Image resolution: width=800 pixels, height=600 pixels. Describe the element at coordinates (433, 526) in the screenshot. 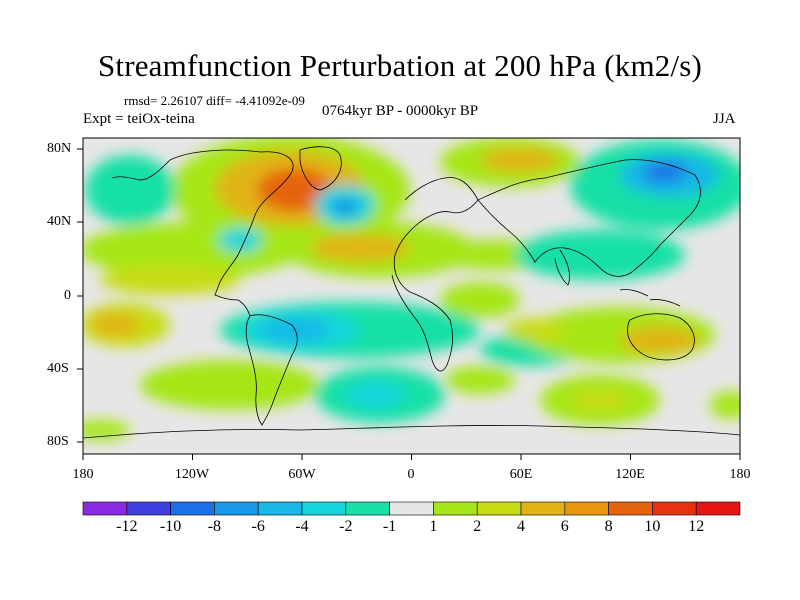

I see `colorbar-label: 1` at that location.